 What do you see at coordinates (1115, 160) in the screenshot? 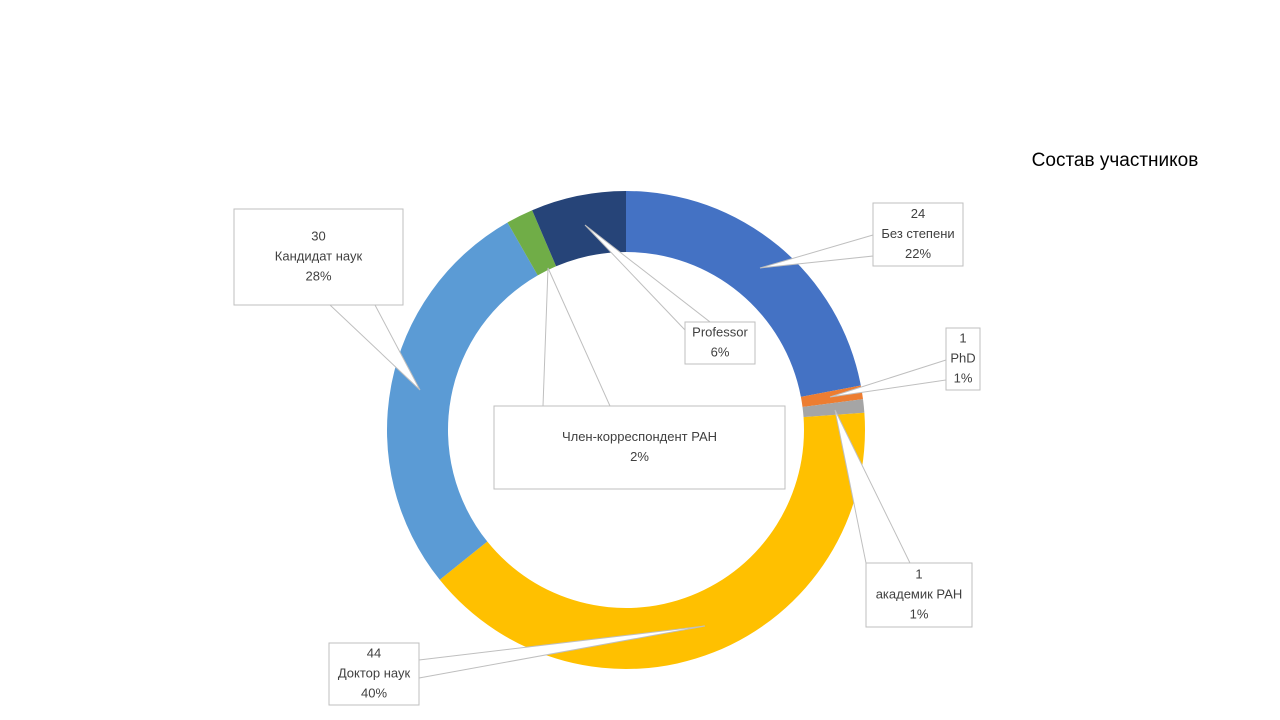
I see `chart-title: Состав участников` at bounding box center [1115, 160].